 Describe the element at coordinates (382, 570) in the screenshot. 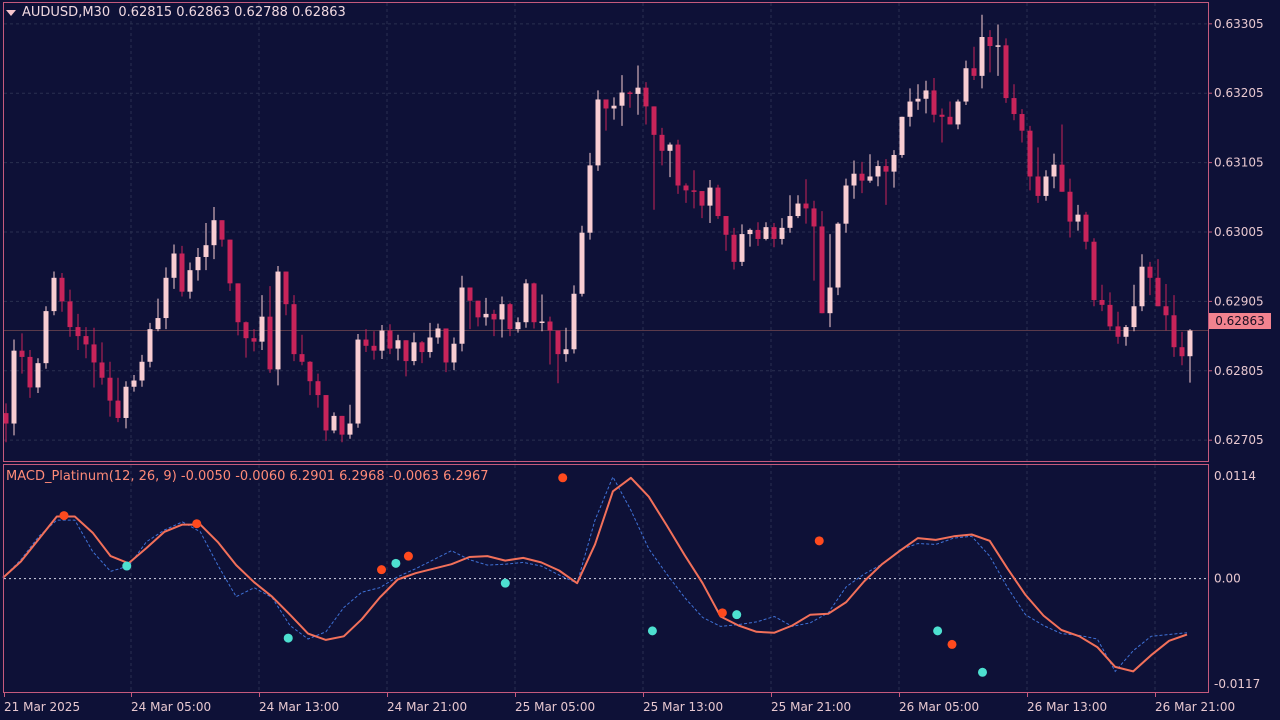

I see `cross-down-marker` at that location.